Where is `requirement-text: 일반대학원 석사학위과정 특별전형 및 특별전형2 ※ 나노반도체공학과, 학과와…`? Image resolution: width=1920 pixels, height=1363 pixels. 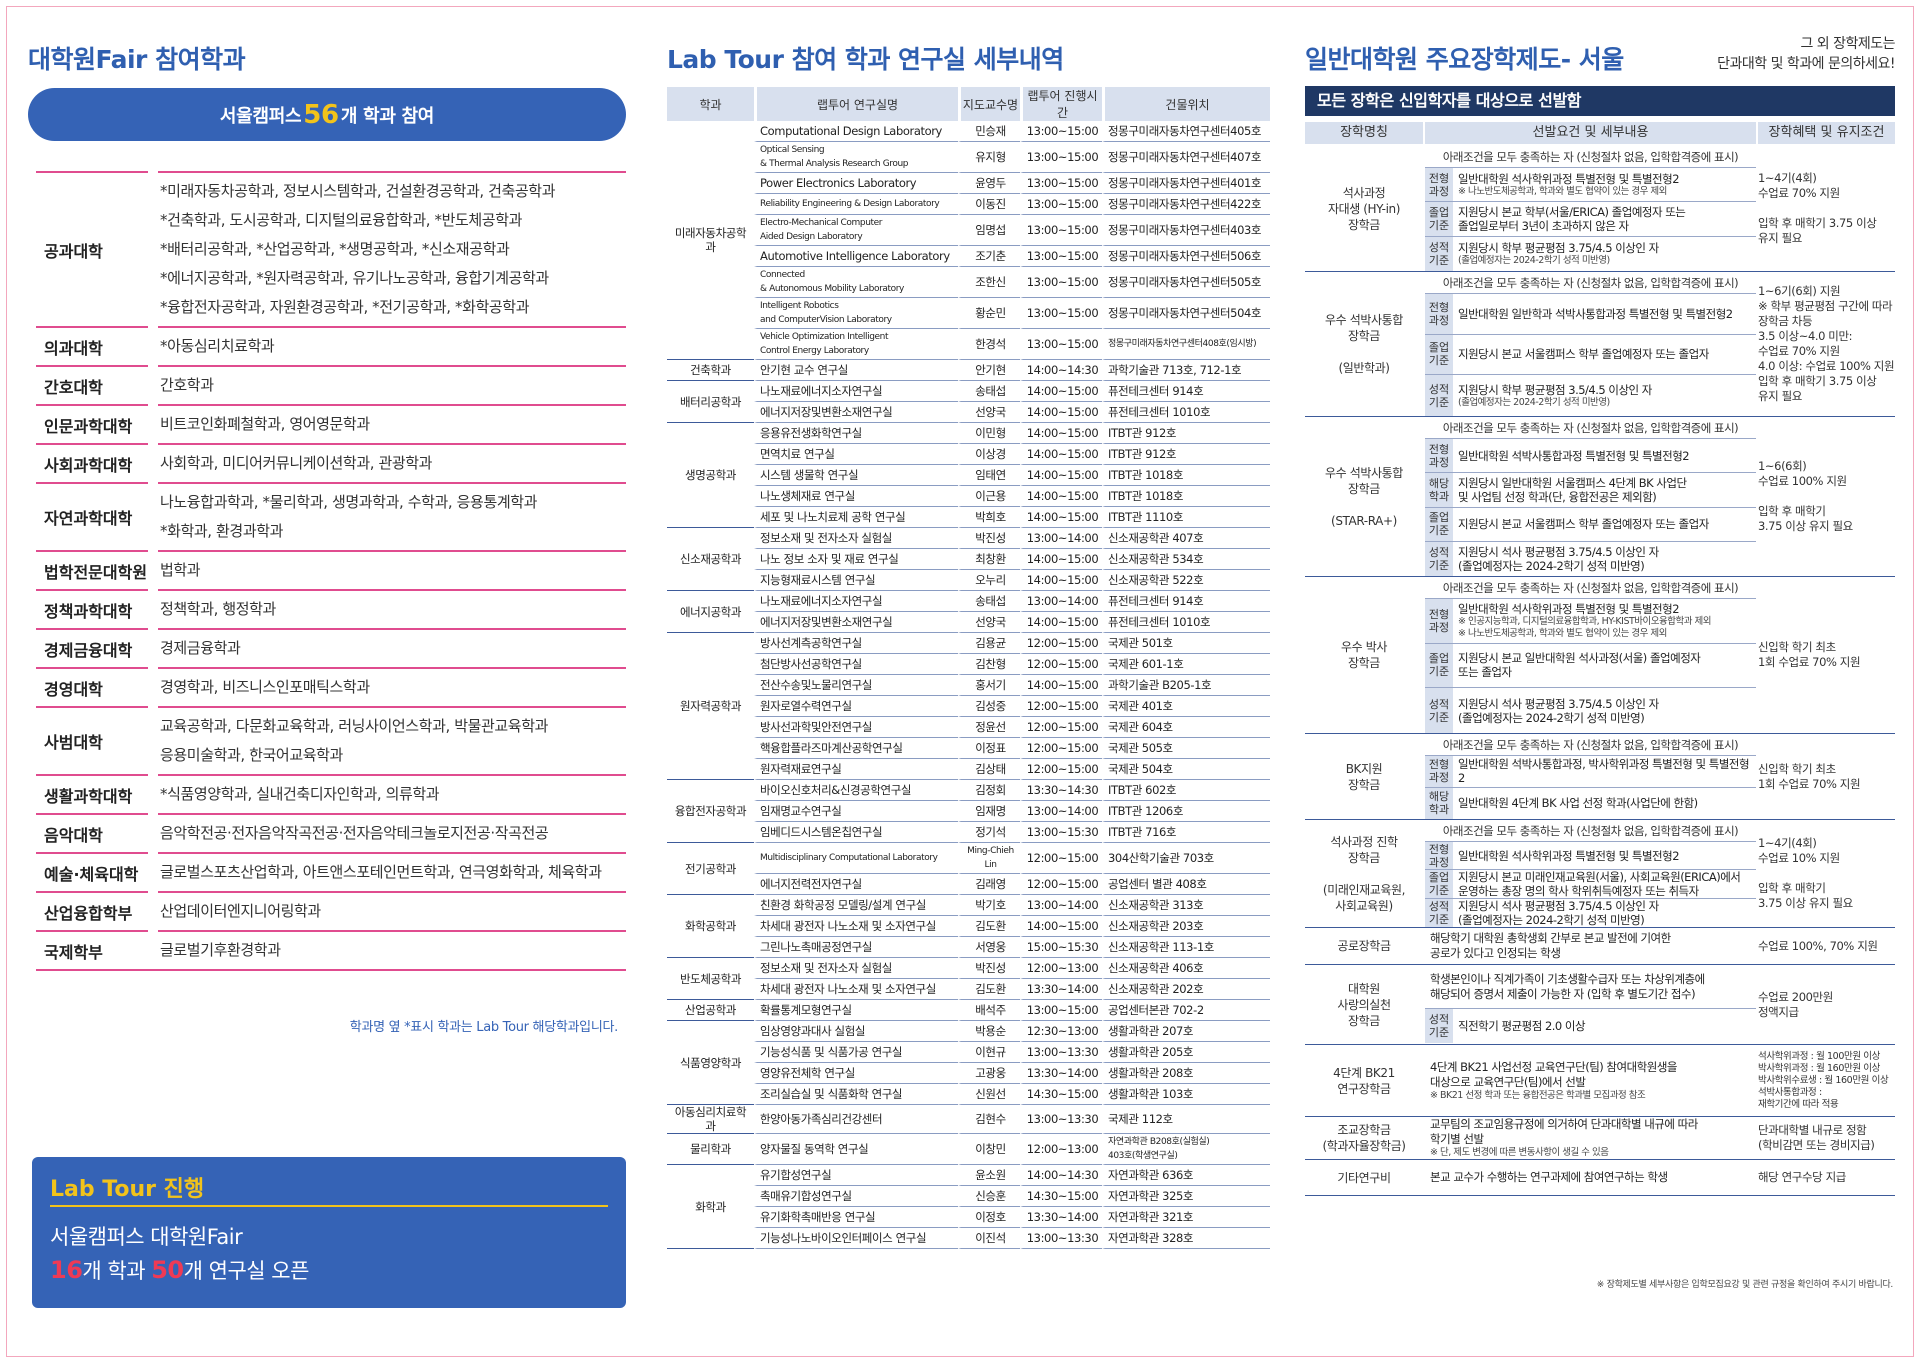 requirement-text: 일반대학원 석사학위과정 특별전형 및 특별전형2 ※ 나노반도체공학과, 학과와… is located at coordinates (1604, 184).